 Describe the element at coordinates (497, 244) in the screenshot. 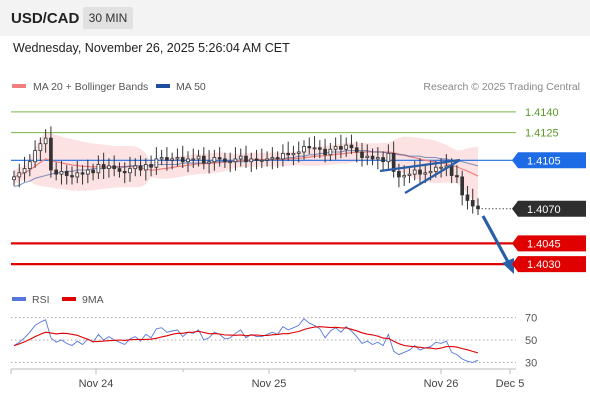

I see `projection-arrow` at that location.